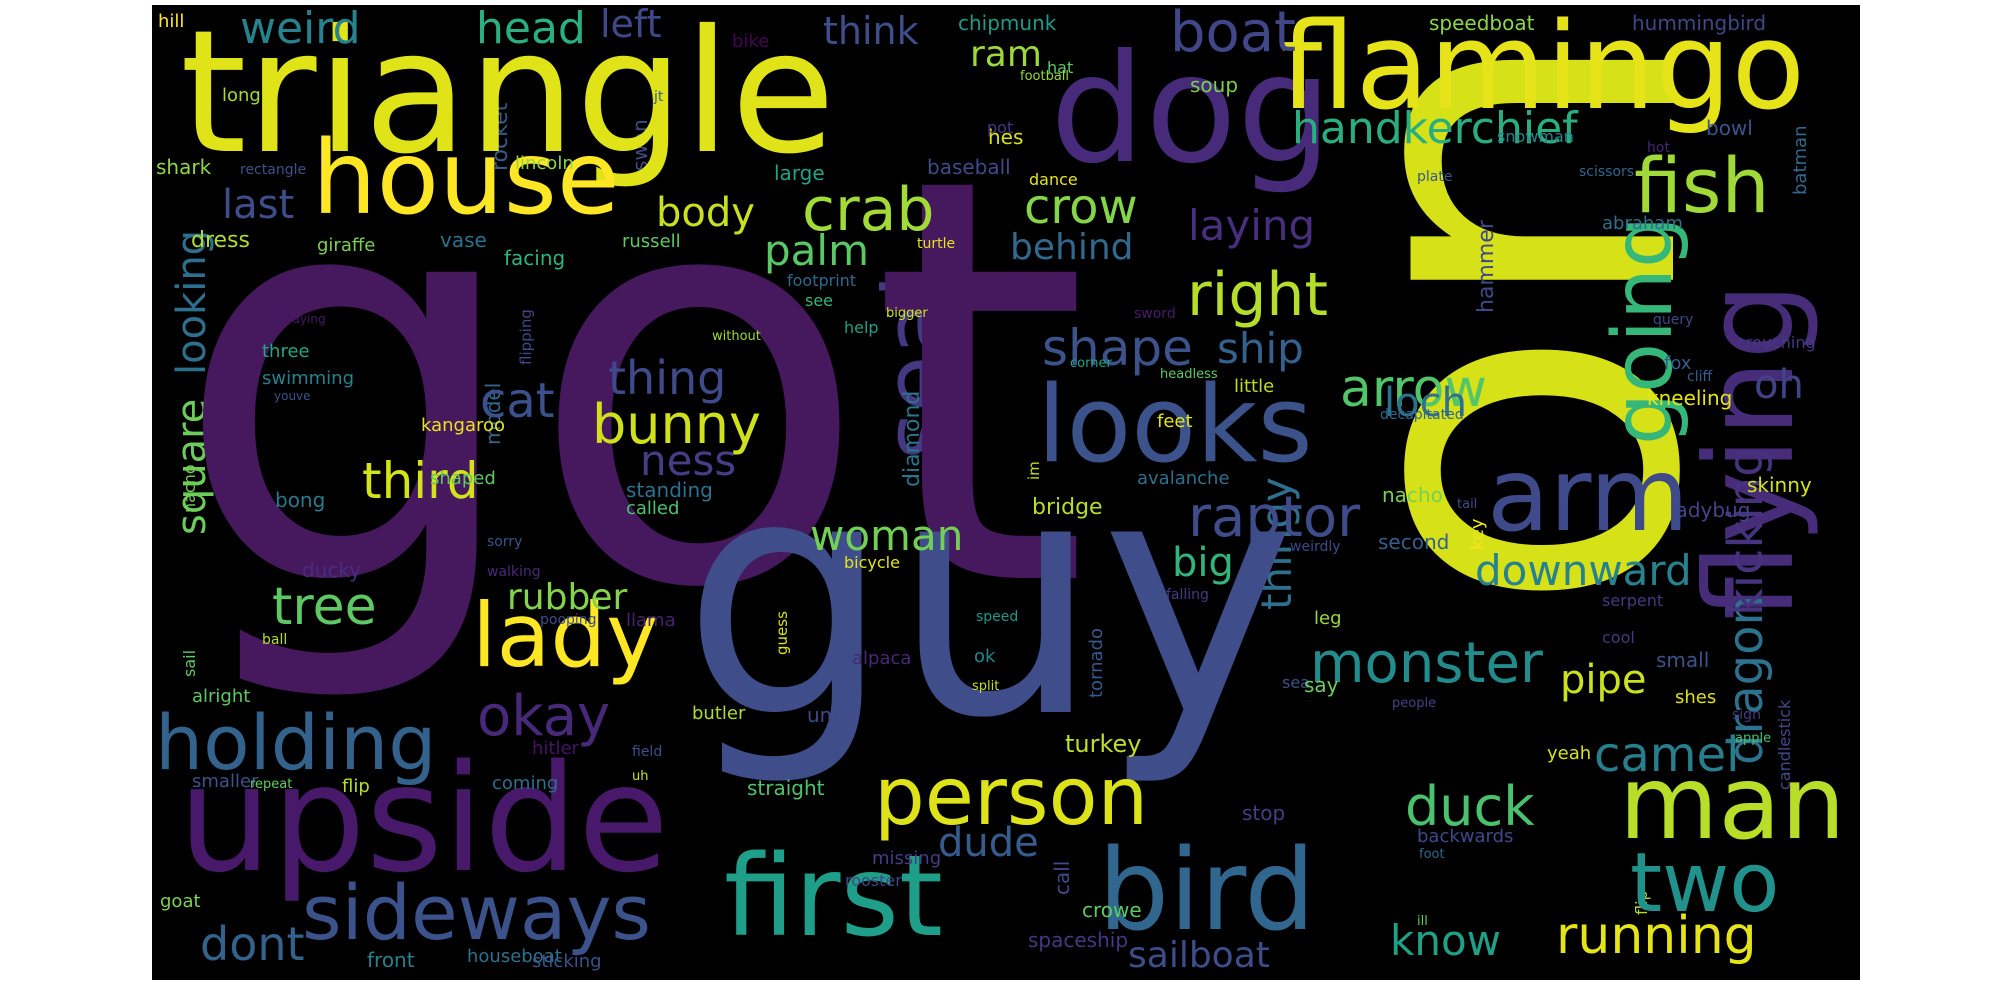 The width and height of the screenshot is (2000, 1000). Describe the element at coordinates (300, 500) in the screenshot. I see `word-bong: bong` at that location.